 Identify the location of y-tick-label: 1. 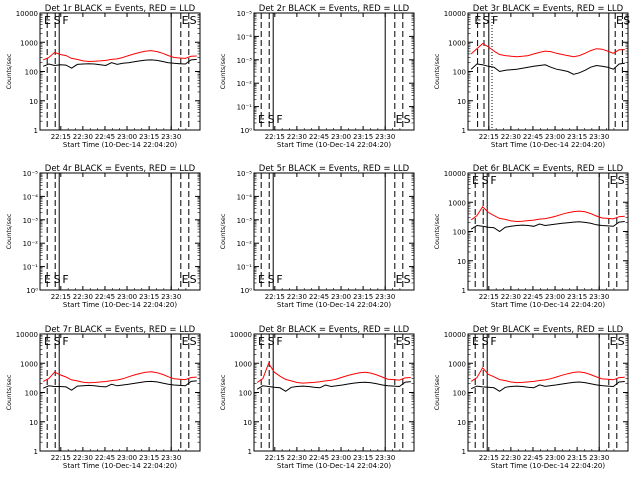
(36, 131).